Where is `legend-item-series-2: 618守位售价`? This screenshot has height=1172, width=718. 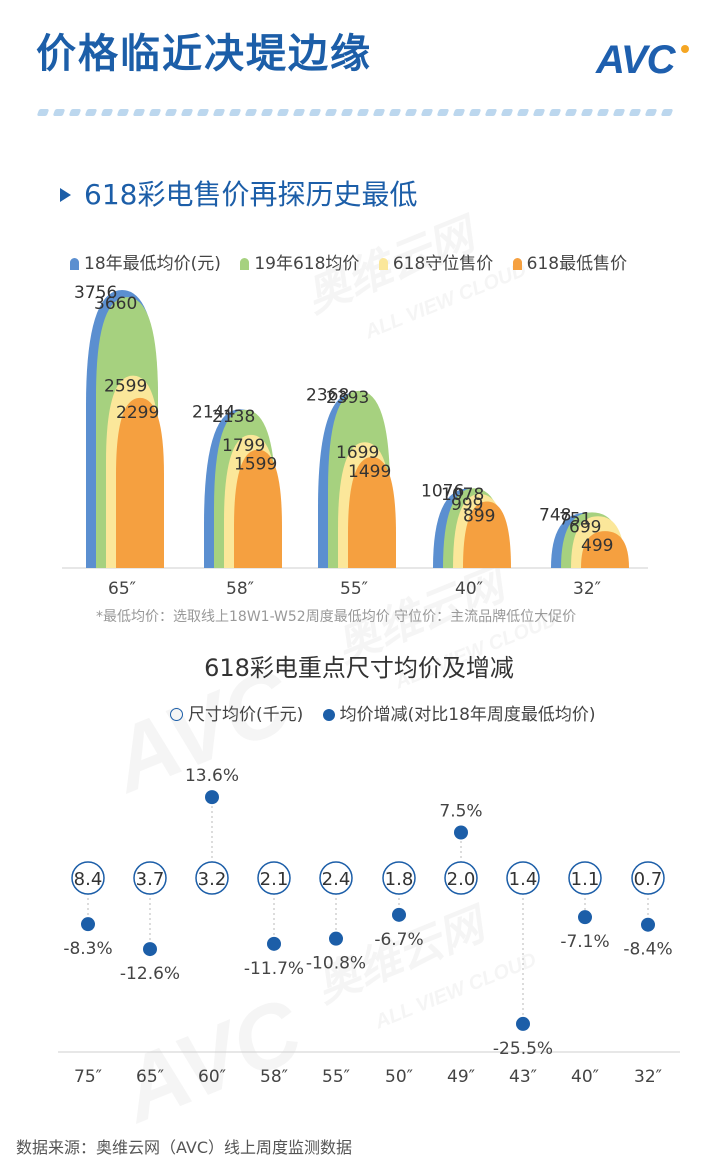 legend-item-series-2: 618守位售价 is located at coordinates (436, 261).